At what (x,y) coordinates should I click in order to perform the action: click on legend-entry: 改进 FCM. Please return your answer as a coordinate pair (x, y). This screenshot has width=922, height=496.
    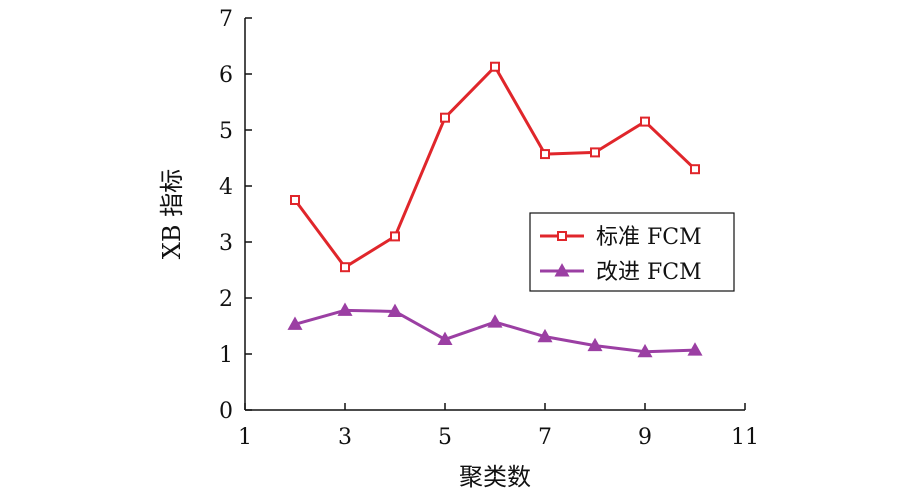
    Looking at the image, I should click on (621, 272).